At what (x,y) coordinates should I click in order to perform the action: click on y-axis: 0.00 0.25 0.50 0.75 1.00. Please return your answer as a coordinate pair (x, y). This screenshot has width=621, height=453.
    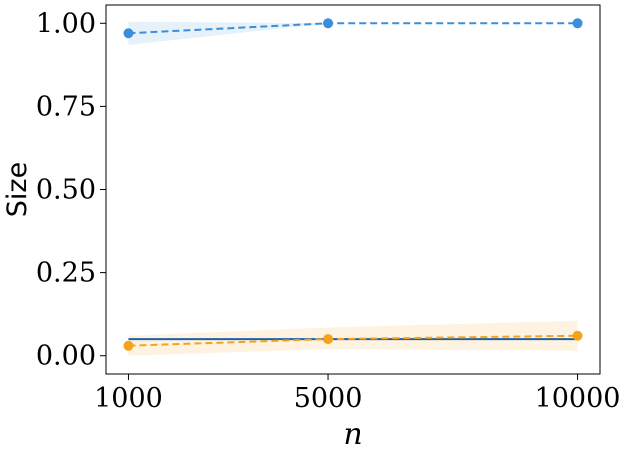
    Looking at the image, I should click on (71, 190).